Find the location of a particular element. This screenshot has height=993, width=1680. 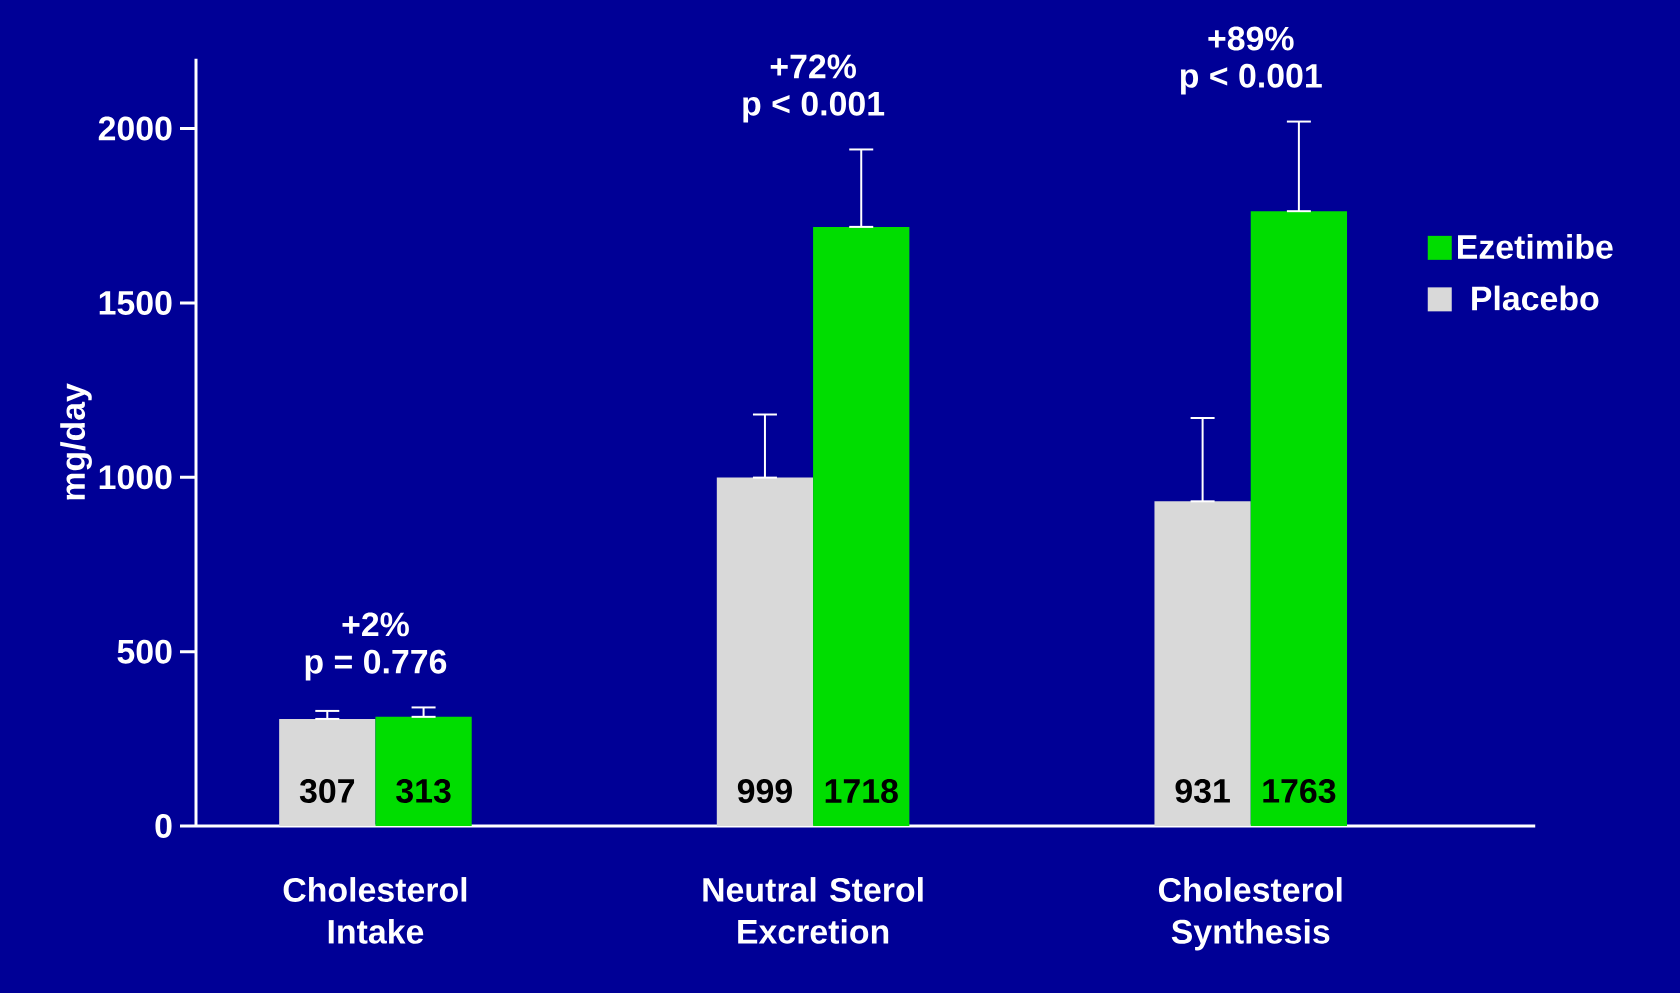

data-label: 931 is located at coordinates (1202, 790).